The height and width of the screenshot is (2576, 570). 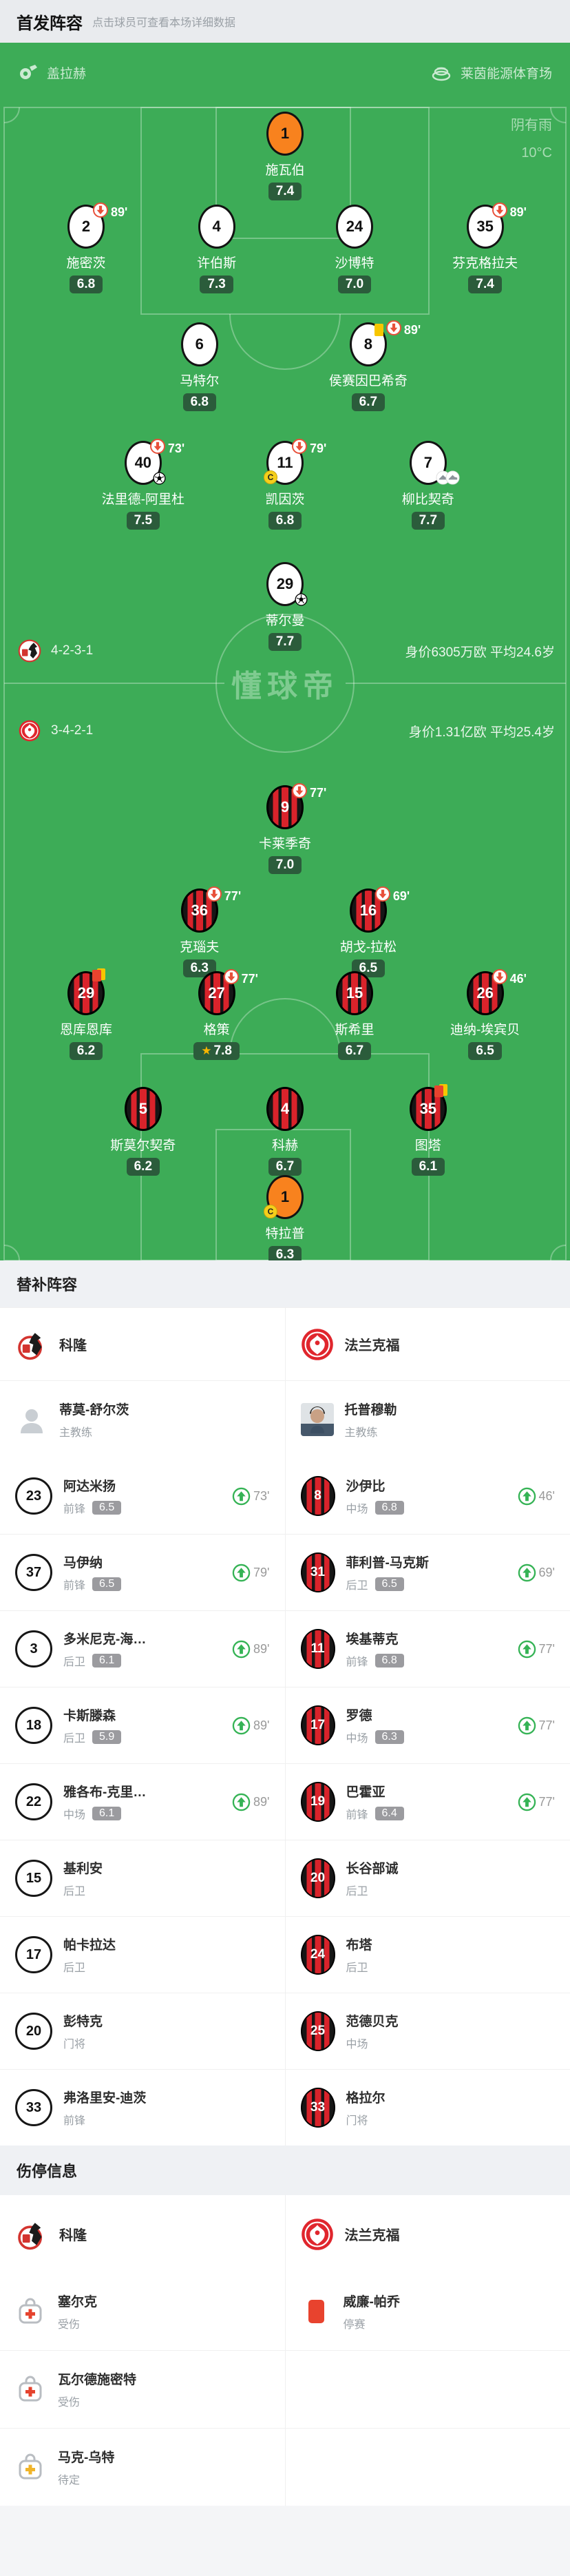 I want to click on substitute-home-cell: 33 弗洛里安-迪茨 前锋, so click(x=143, y=2108).